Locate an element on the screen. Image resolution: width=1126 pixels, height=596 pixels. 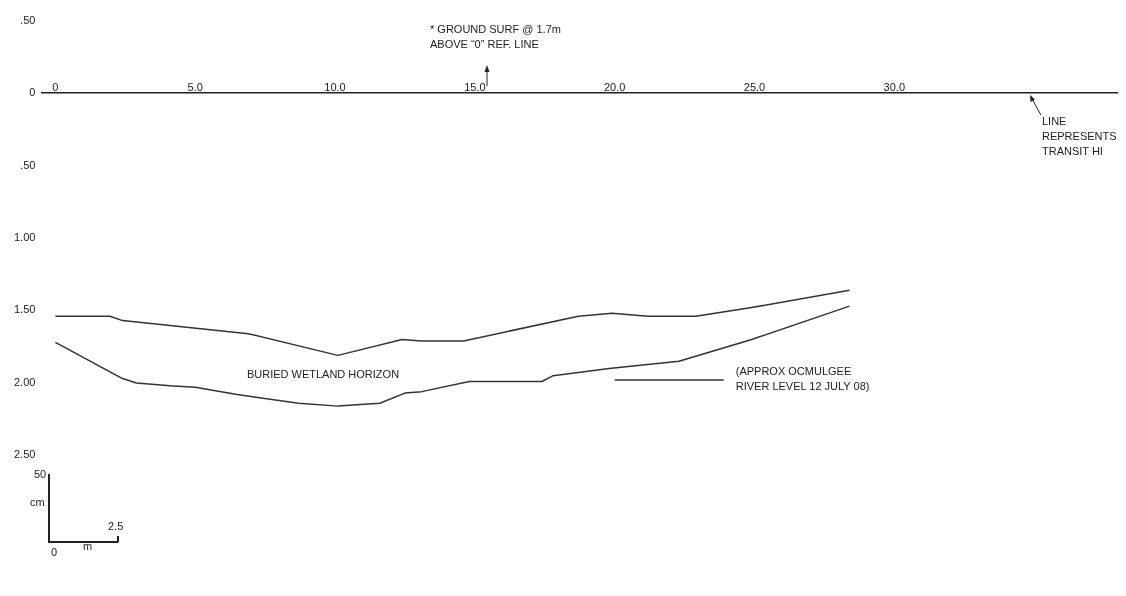
y-tick-label: 2.00 is located at coordinates (24, 381).